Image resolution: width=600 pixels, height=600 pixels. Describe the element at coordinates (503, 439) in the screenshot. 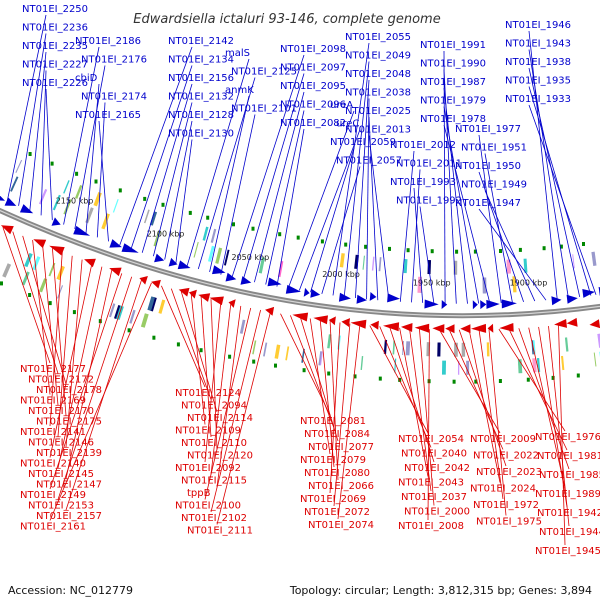

I see `reverse-gene-label: NT01EI_2009` at that location.